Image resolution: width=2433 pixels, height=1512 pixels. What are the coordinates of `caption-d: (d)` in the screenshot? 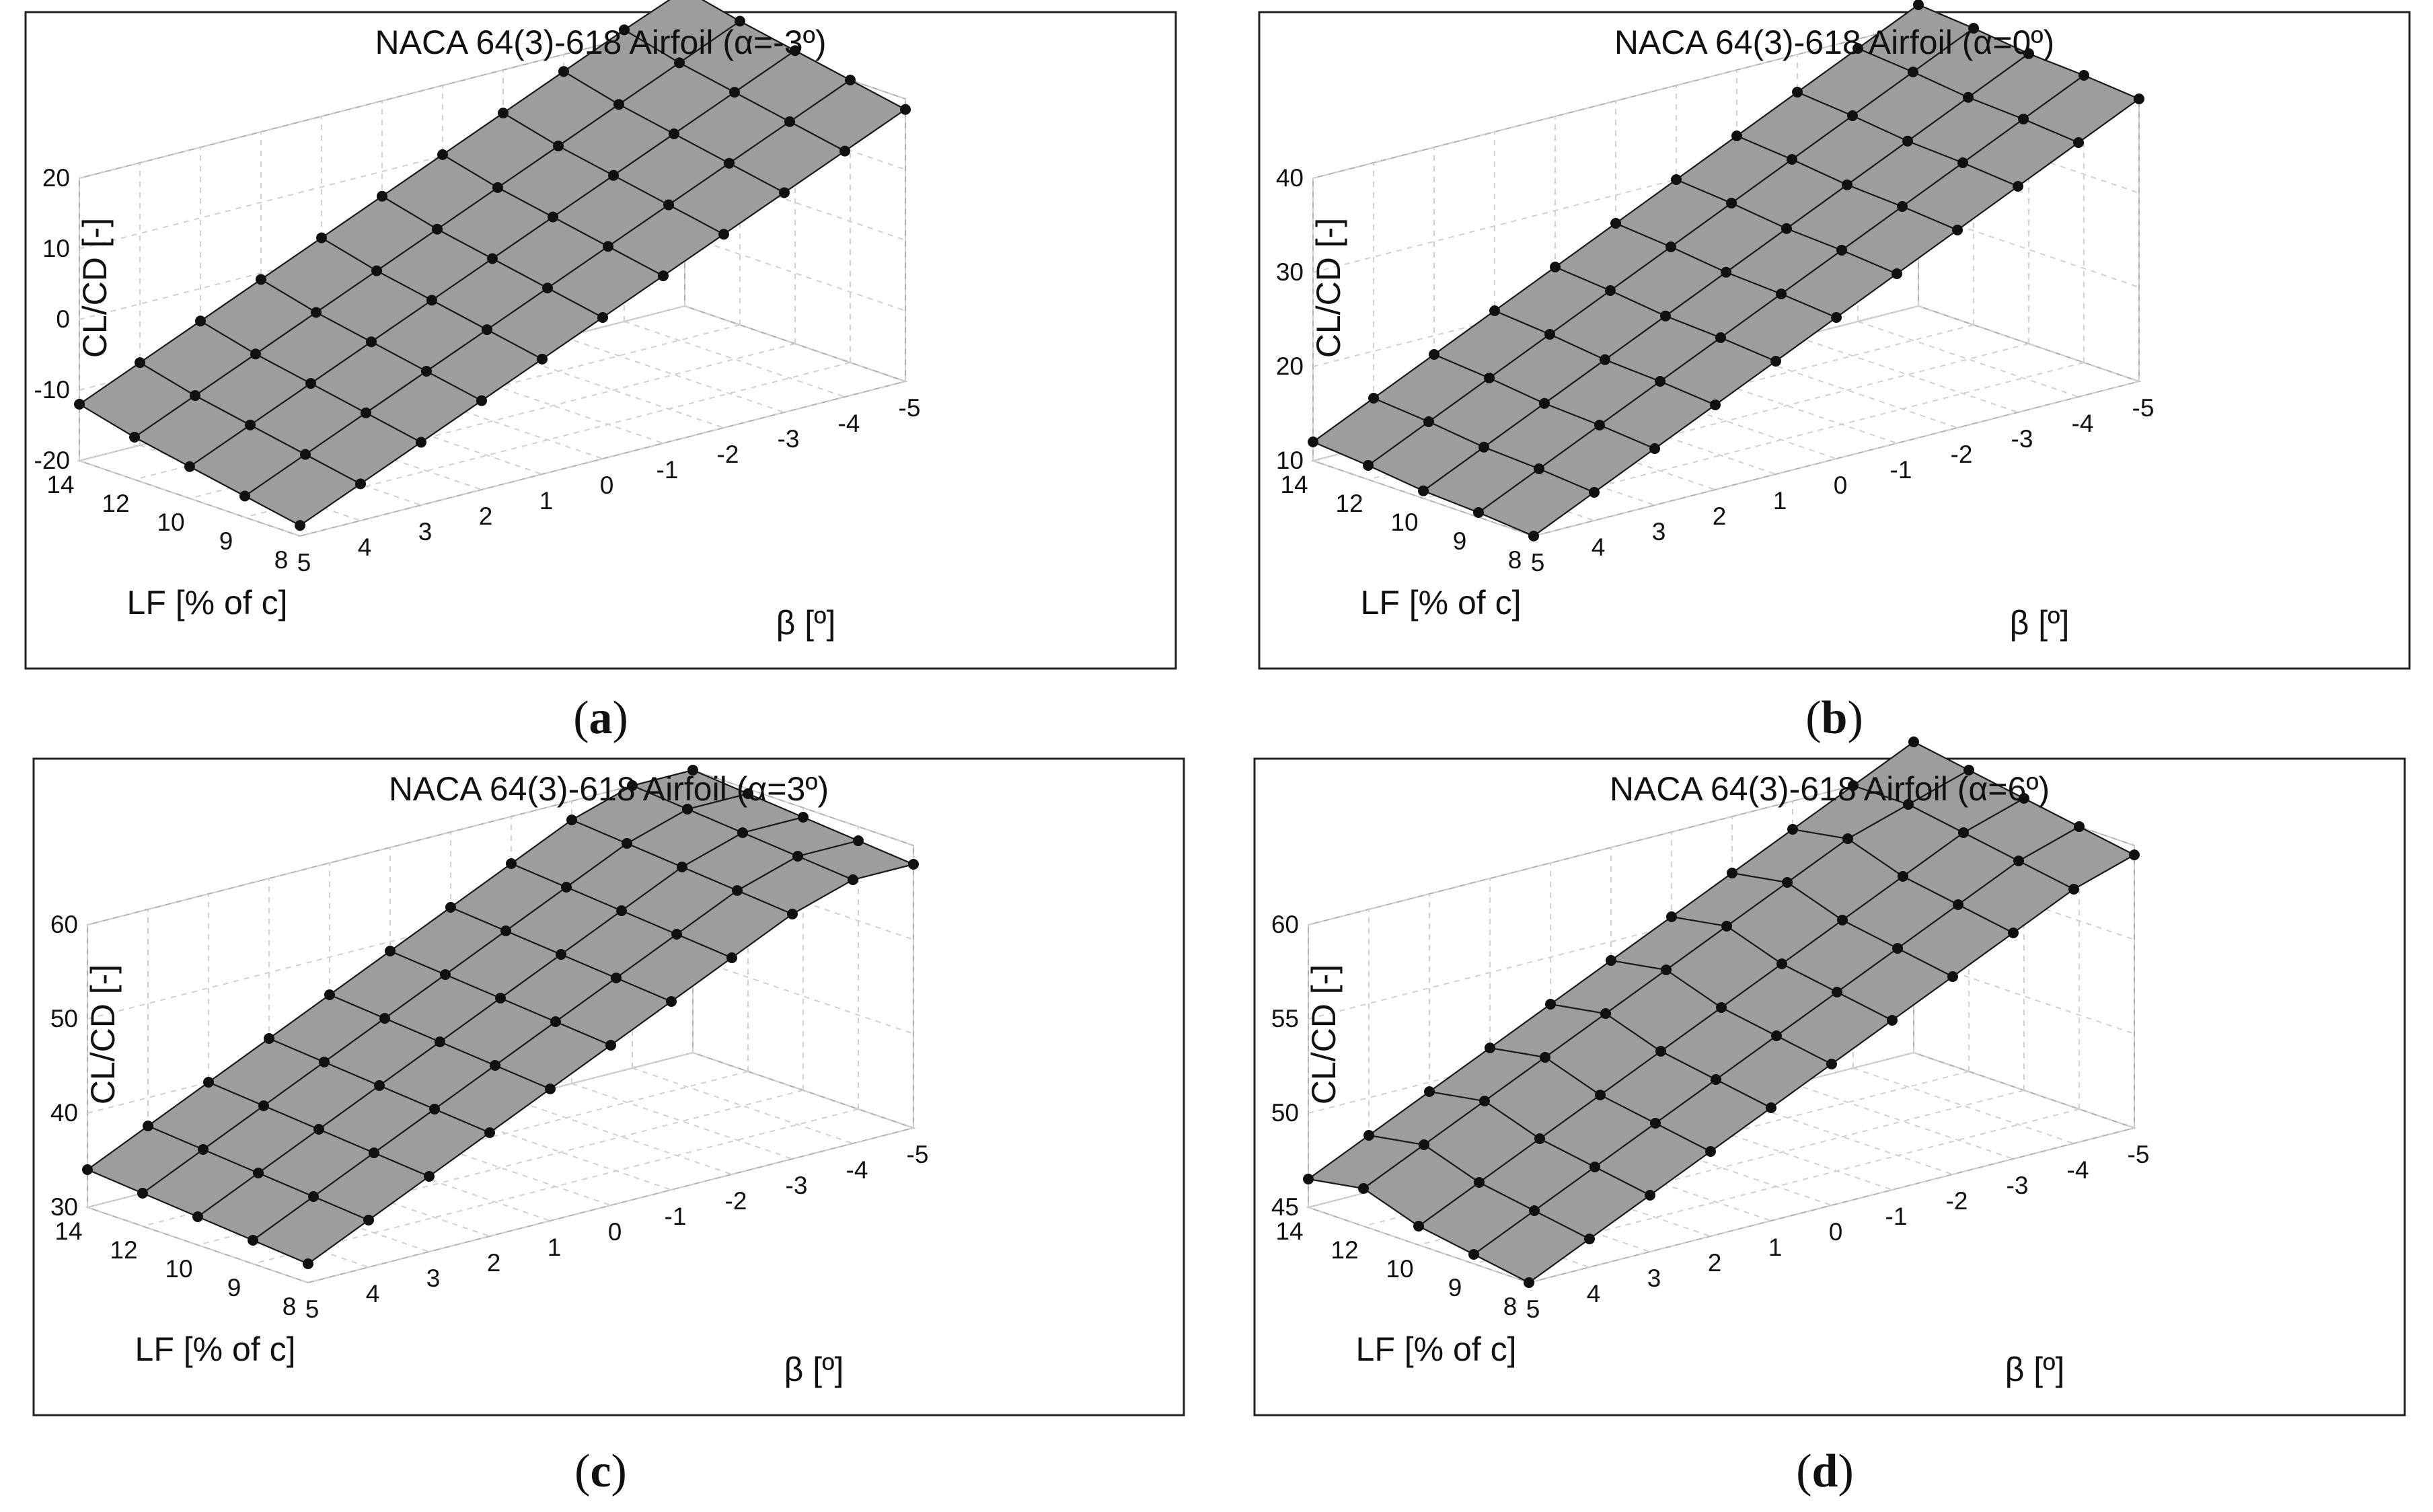 It's located at (1825, 1471).